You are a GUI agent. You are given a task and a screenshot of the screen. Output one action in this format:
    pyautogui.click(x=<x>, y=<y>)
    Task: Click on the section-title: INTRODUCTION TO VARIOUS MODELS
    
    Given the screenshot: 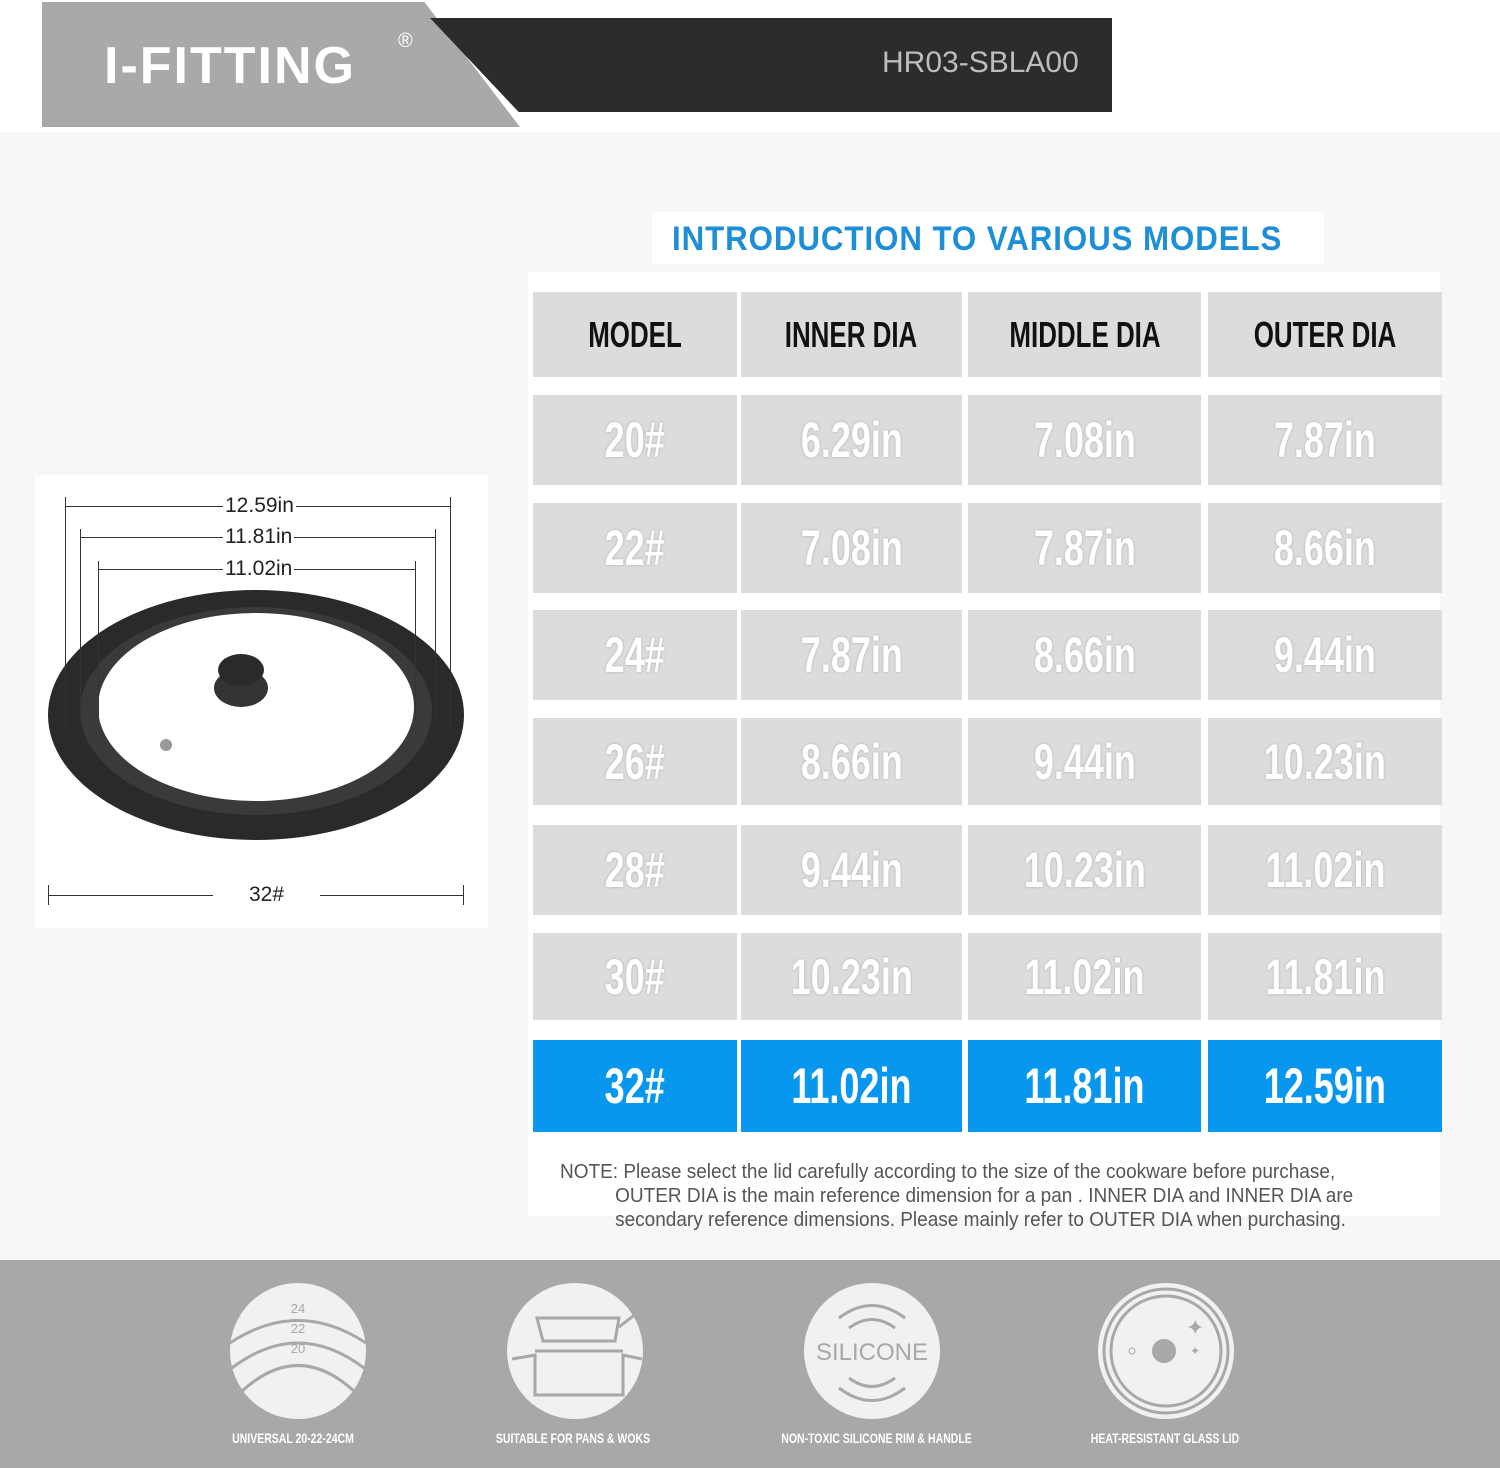 What is the action you would take?
    pyautogui.click(x=977, y=239)
    